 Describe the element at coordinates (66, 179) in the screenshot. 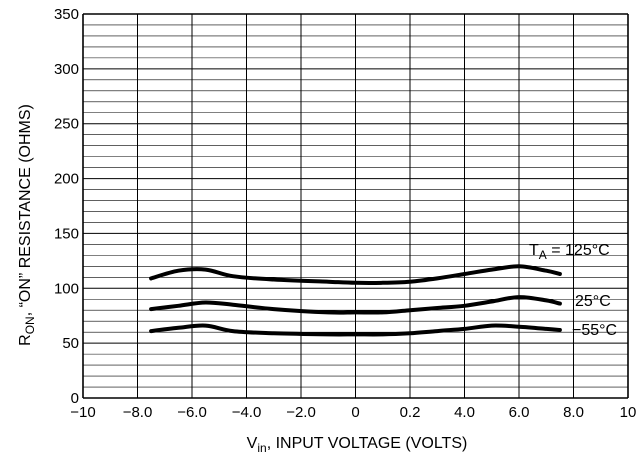

I see `y-tick-label: 200` at that location.